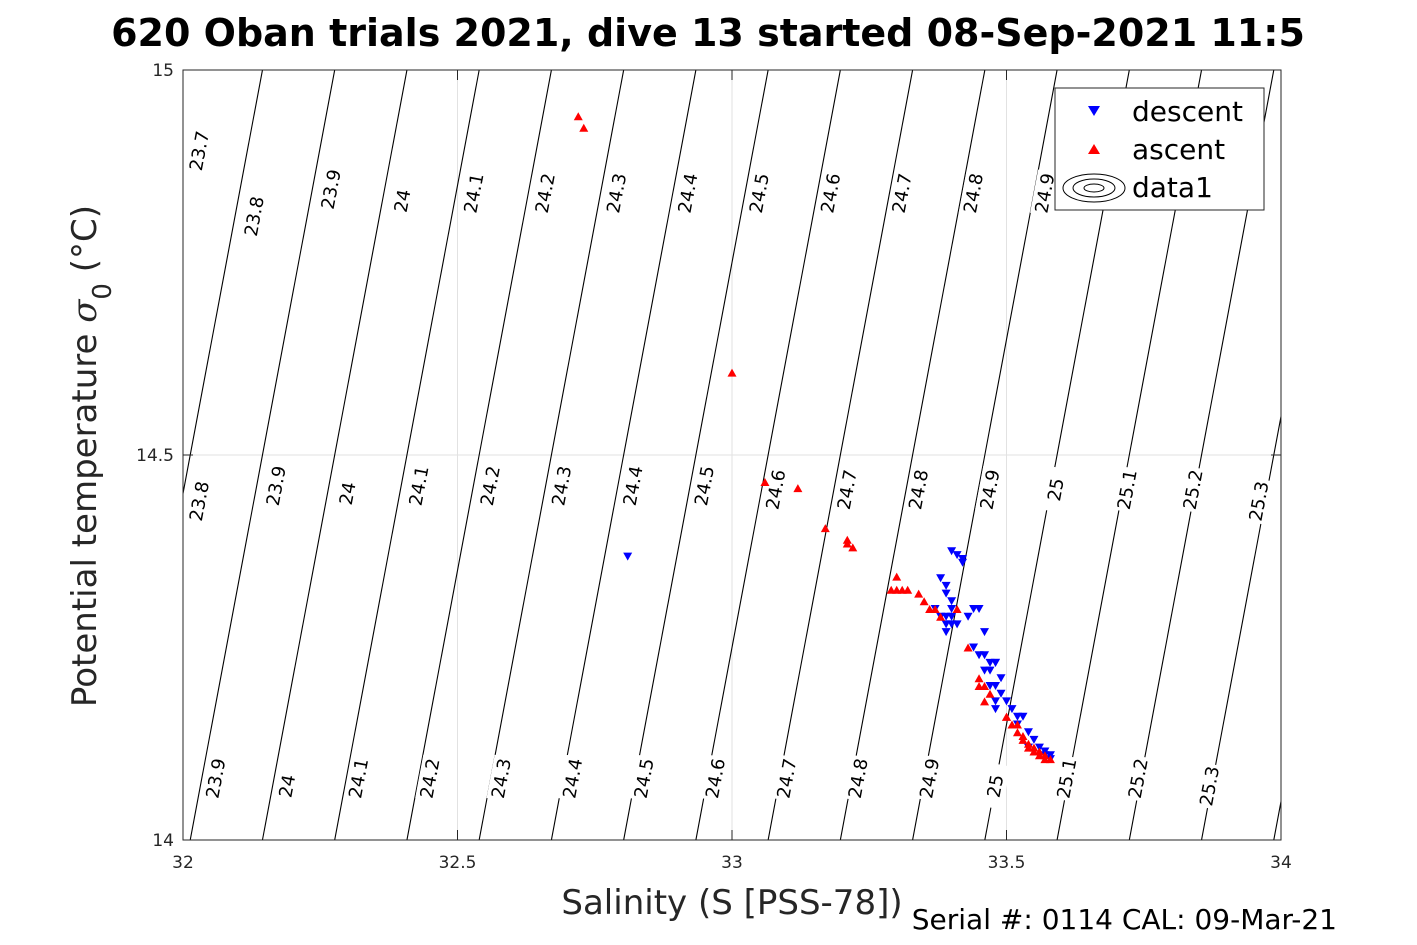 This screenshot has width=1417, height=945. Describe the element at coordinates (85, 515) in the screenshot. I see `y-axis-label-main: Potential temperature` at that location.